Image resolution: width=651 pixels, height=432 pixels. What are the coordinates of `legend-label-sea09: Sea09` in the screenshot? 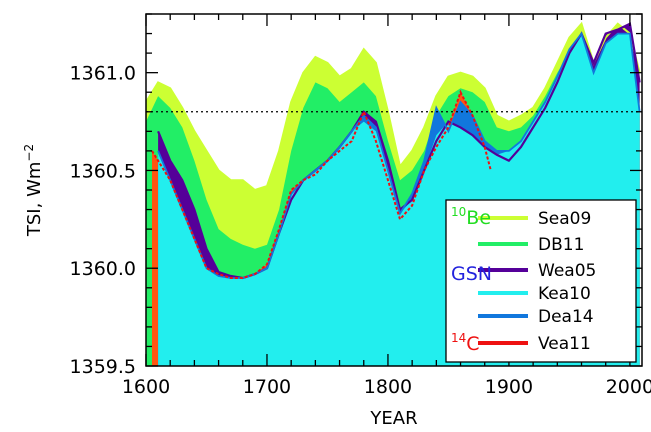 It's located at (564, 219).